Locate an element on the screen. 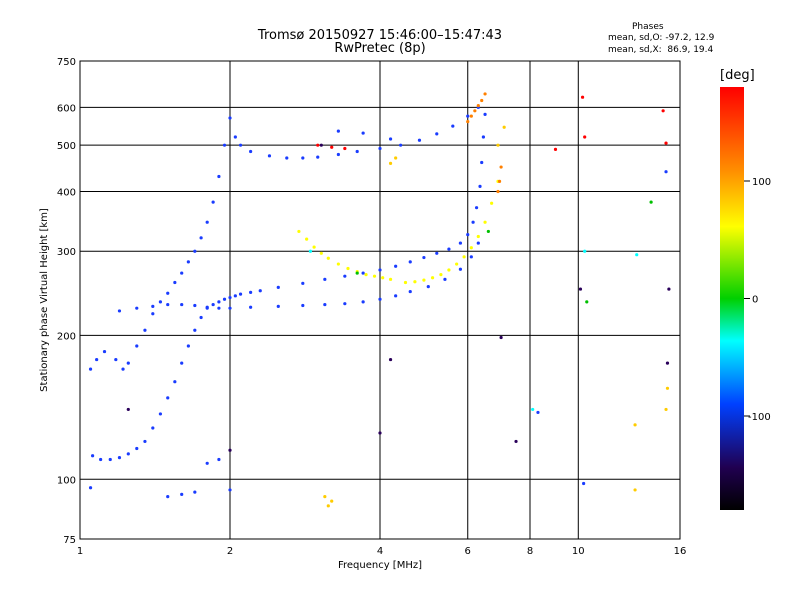 This screenshot has height=600, width=800. x-tick-label: 10 is located at coordinates (578, 551).